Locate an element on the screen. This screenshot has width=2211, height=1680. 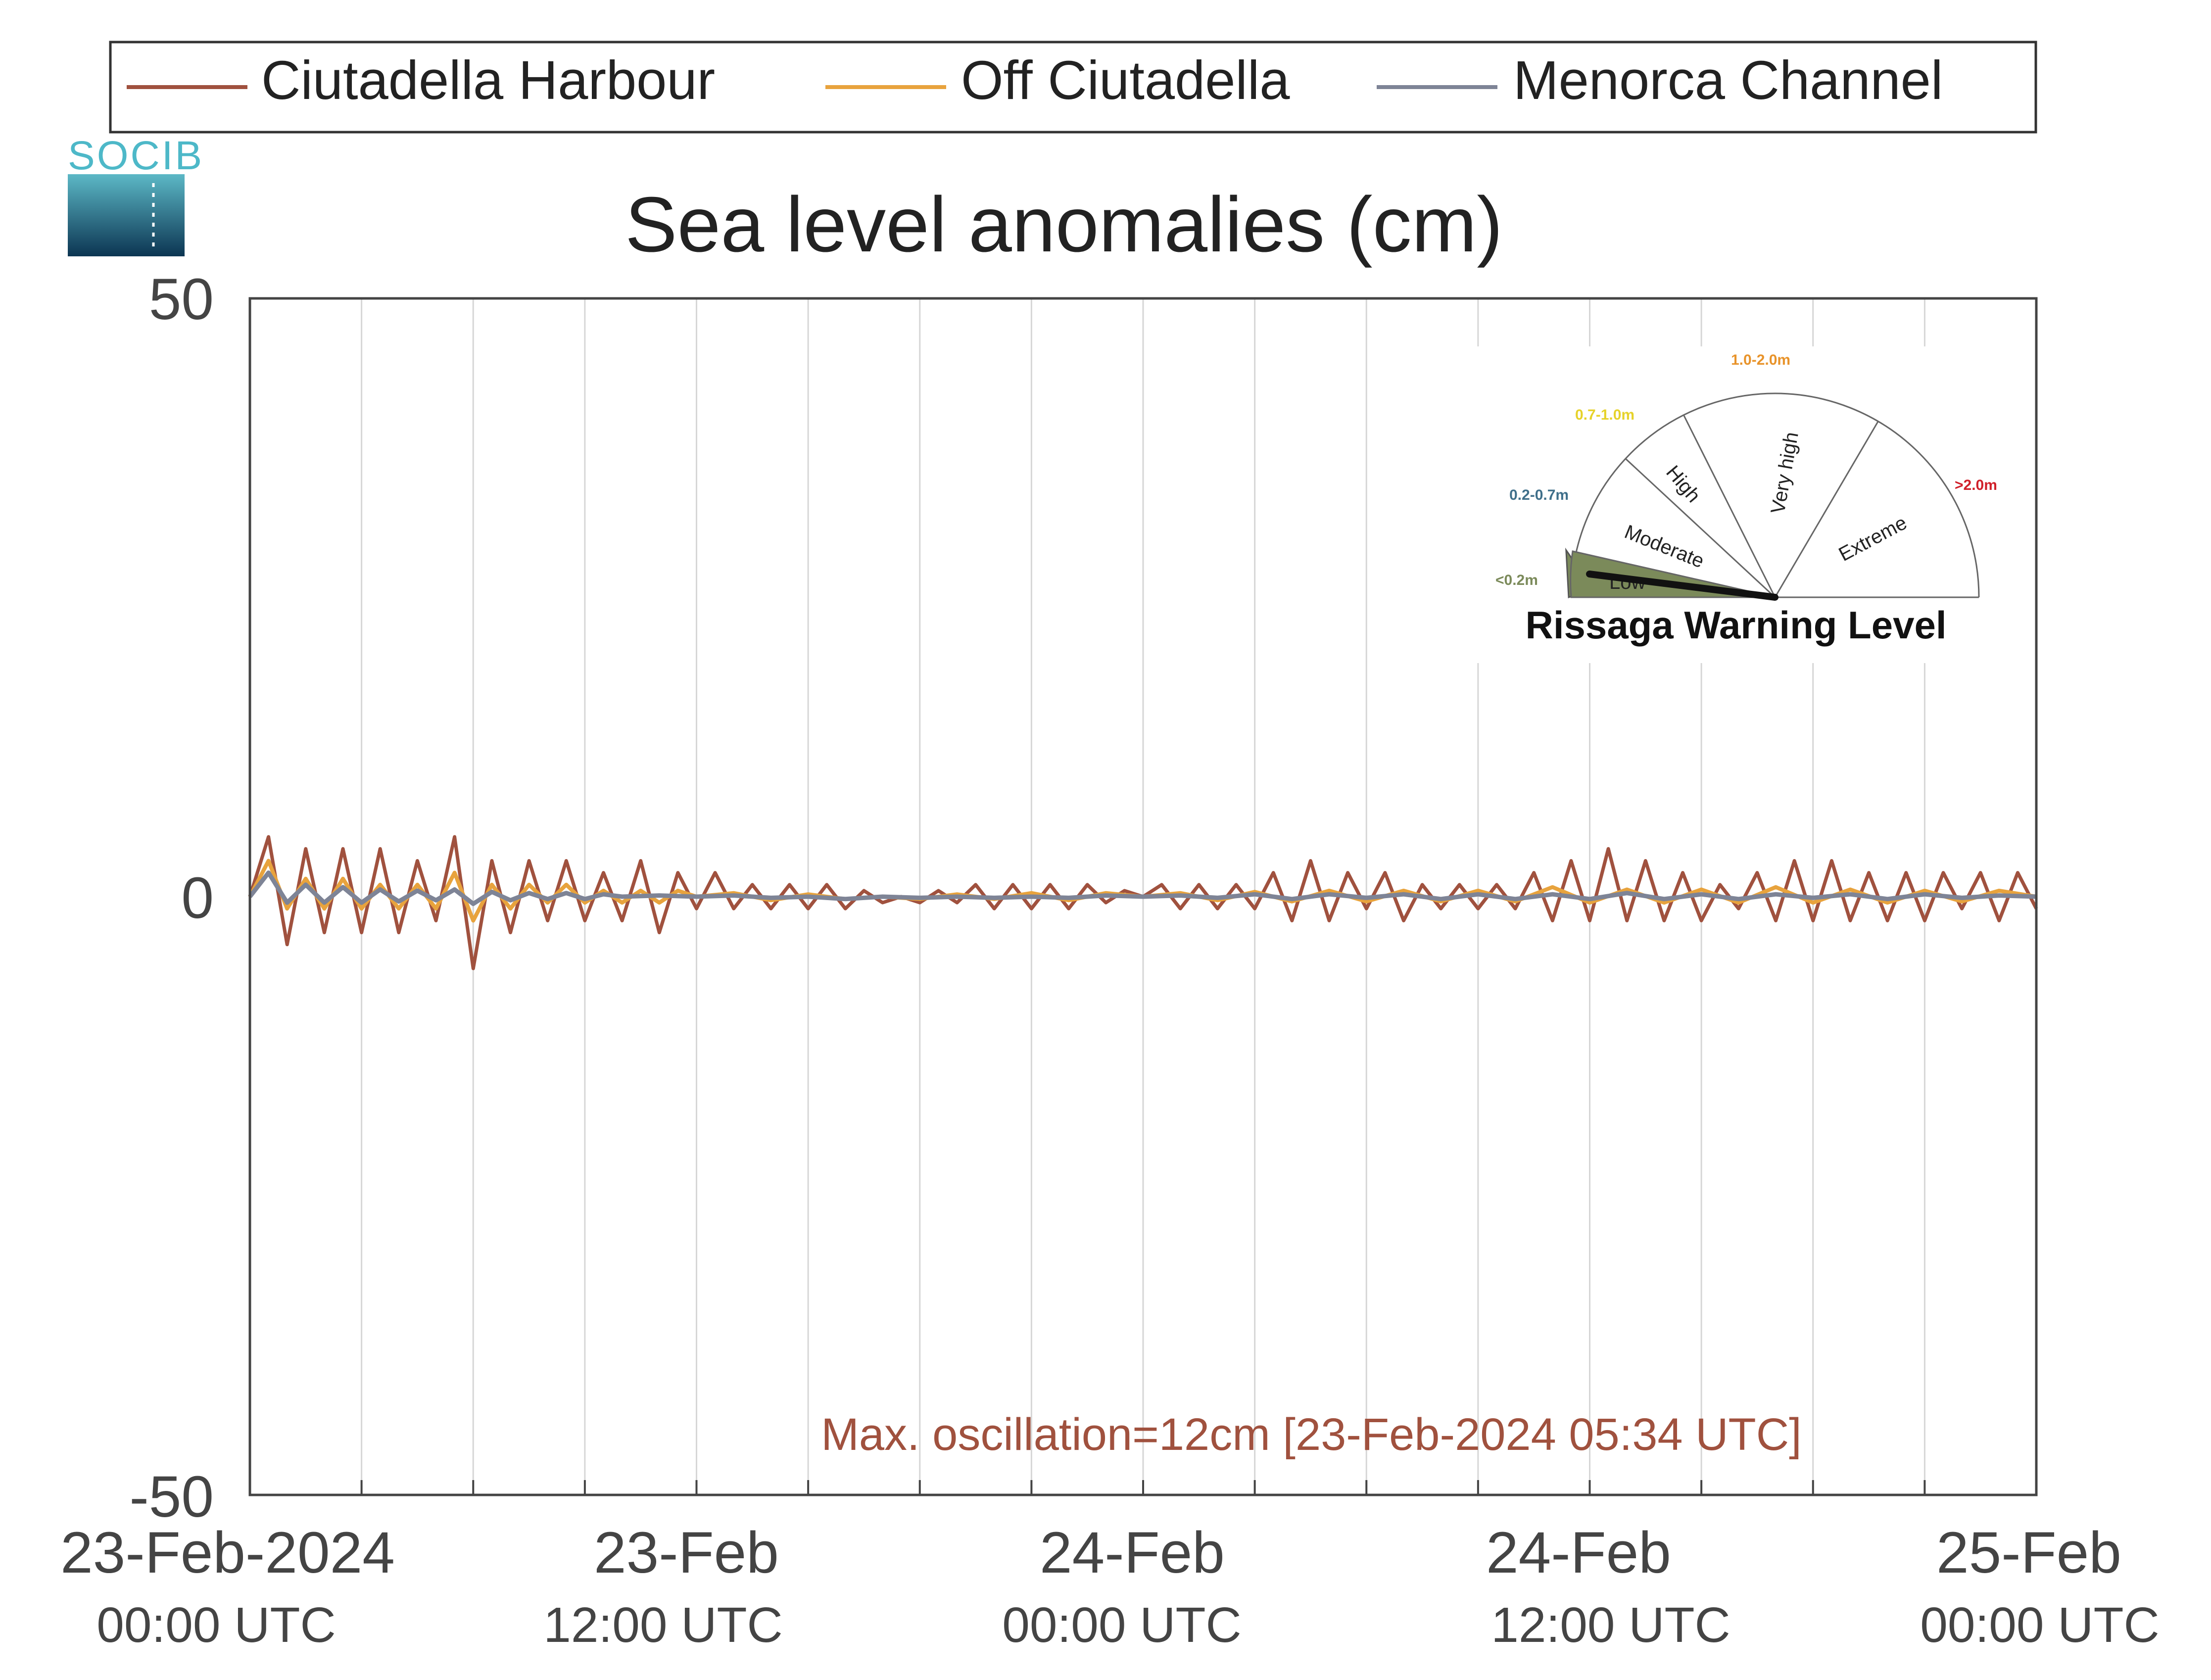
gauge-sector-low is located at coordinates (1673, 574).